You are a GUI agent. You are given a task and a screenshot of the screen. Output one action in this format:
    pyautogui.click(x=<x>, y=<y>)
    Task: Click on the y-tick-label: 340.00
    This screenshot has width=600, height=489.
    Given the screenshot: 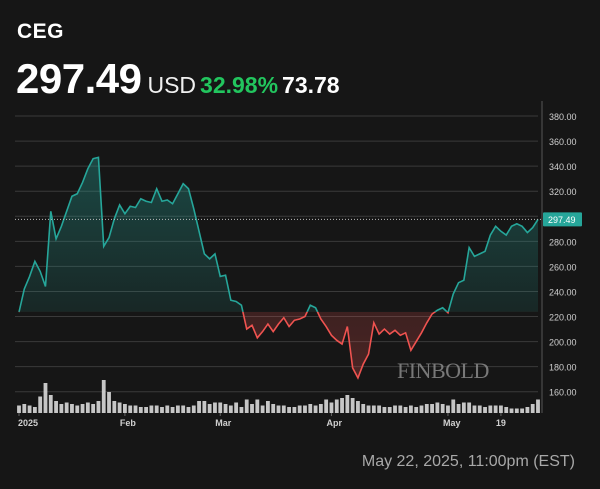 What is the action you would take?
    pyautogui.click(x=563, y=167)
    